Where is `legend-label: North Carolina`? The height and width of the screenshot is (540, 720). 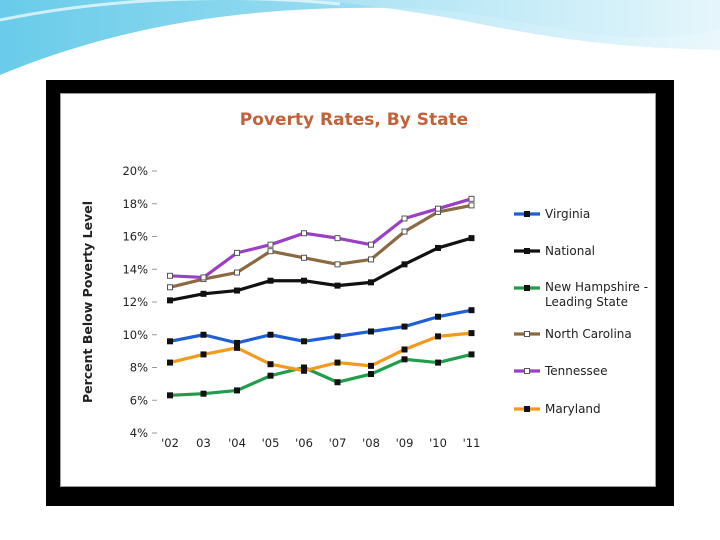
legend-label: North Carolina is located at coordinates (588, 334).